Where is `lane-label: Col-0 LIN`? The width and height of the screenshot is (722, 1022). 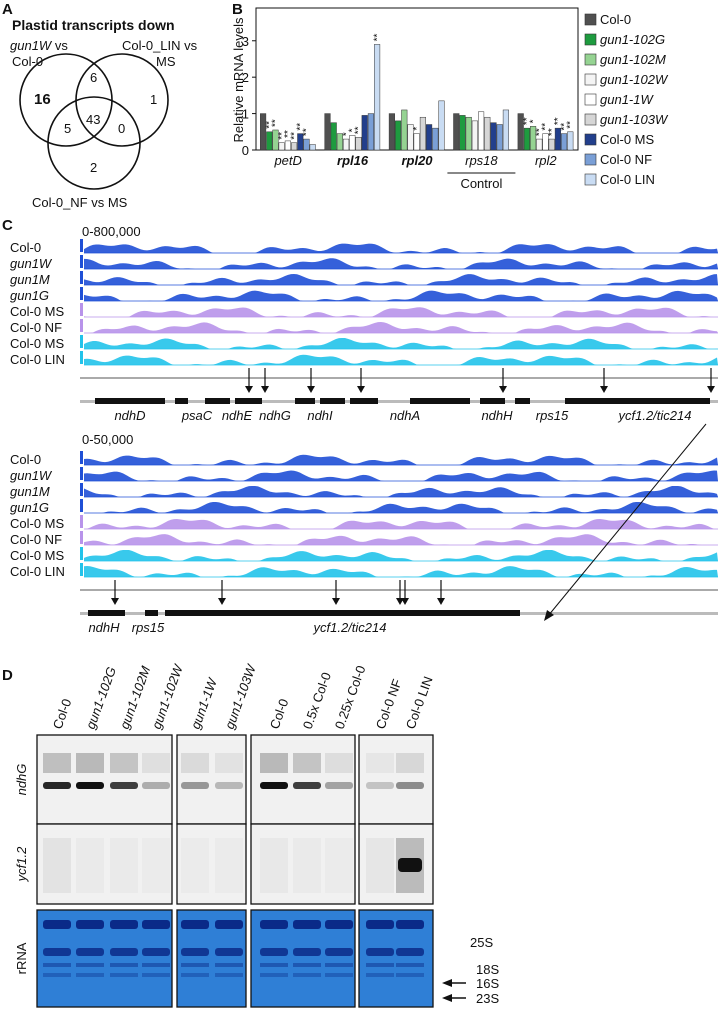 lane-label: Col-0 LIN is located at coordinates (419, 702).